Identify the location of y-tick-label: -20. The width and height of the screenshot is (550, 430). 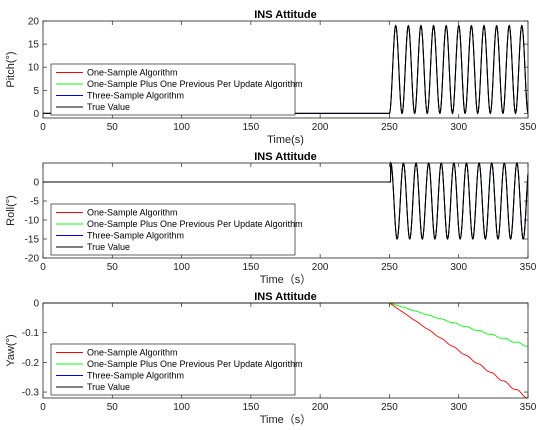
(32, 259).